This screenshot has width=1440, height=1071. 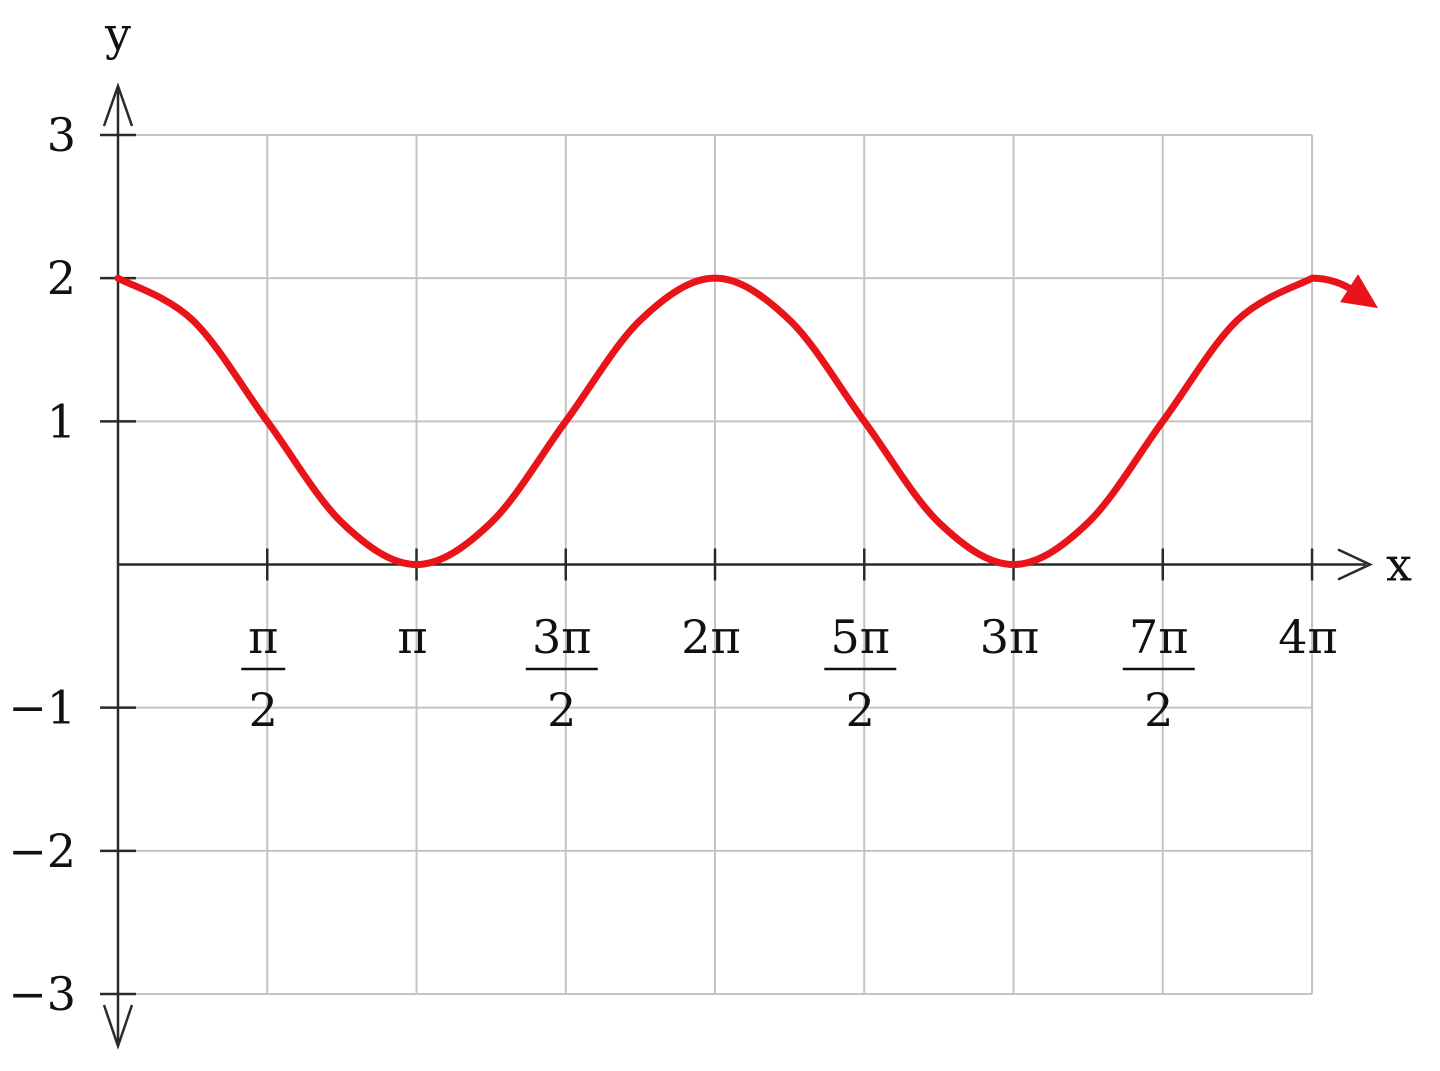 I want to click on x-tick-denominator-2: 2, so click(x=561, y=710).